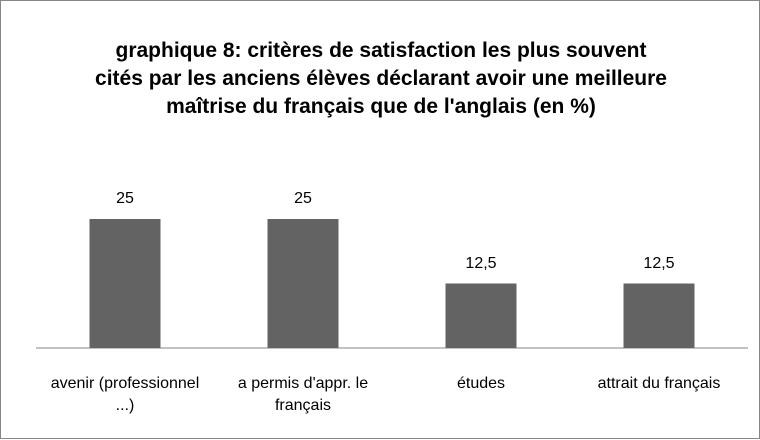  What do you see at coordinates (125, 394) in the screenshot?
I see `x-tick-label: avenir (professionnel ...)` at bounding box center [125, 394].